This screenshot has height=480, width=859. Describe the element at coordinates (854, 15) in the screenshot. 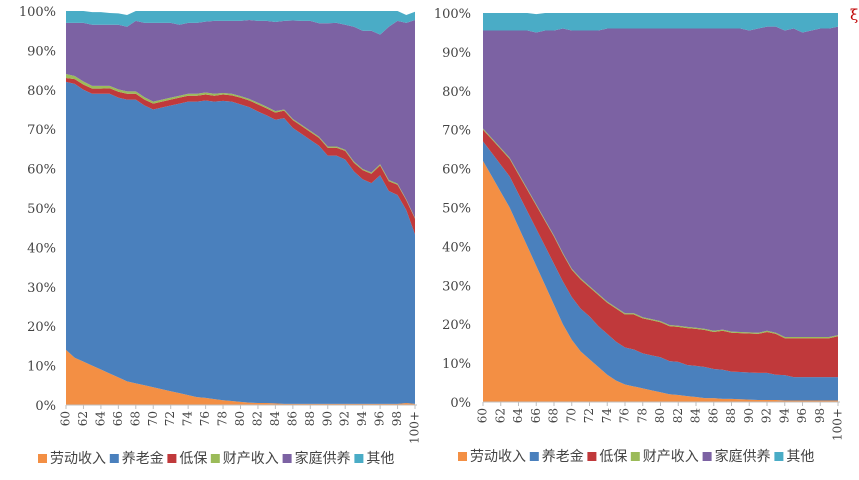

I see `corner-mark: ξ` at that location.